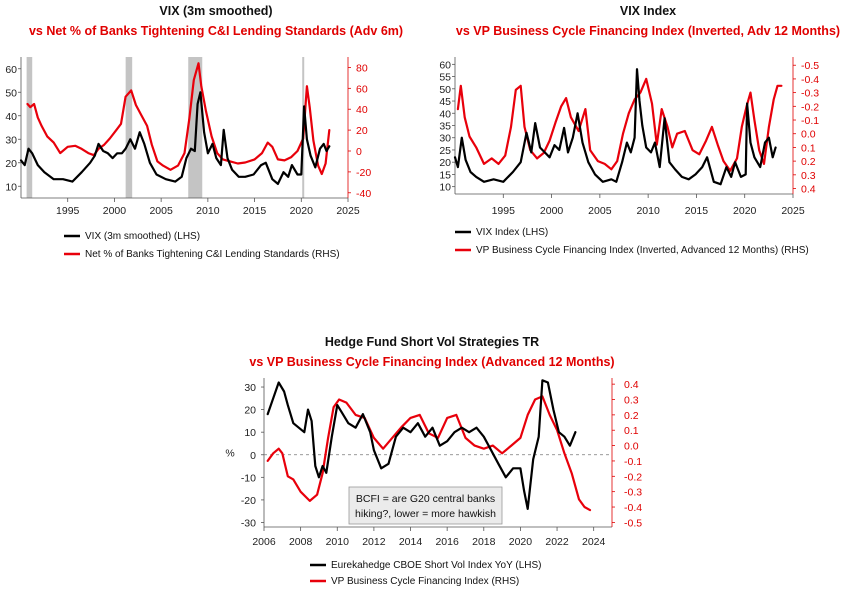  What do you see at coordinates (445, 151) in the screenshot?
I see `y-left-tick-label: 25` at bounding box center [445, 151].